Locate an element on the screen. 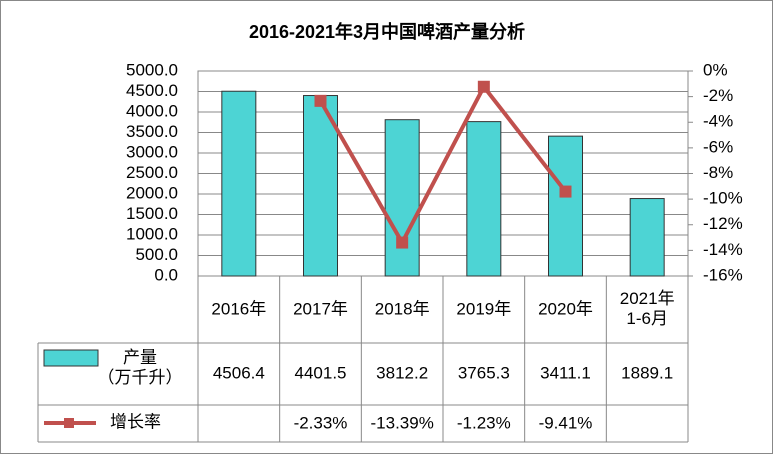 The height and width of the screenshot is (456, 775). y-tick-label: 3000.0 is located at coordinates (152, 151).